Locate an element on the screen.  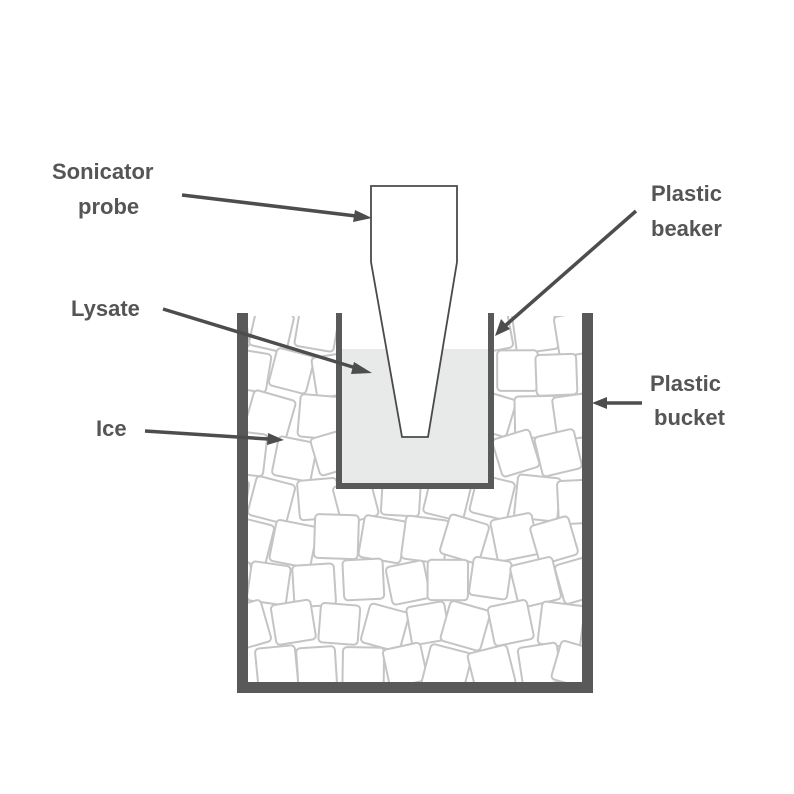
sonicator-probe is located at coordinates (414, 311).